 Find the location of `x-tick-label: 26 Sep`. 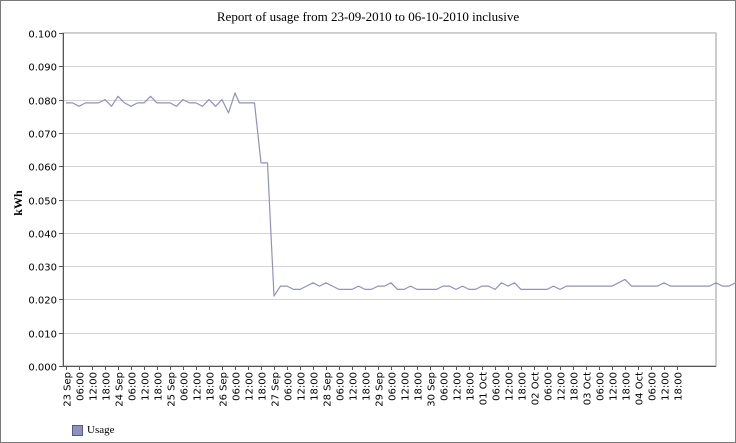

x-tick-label: 26 Sep is located at coordinates (224, 389).